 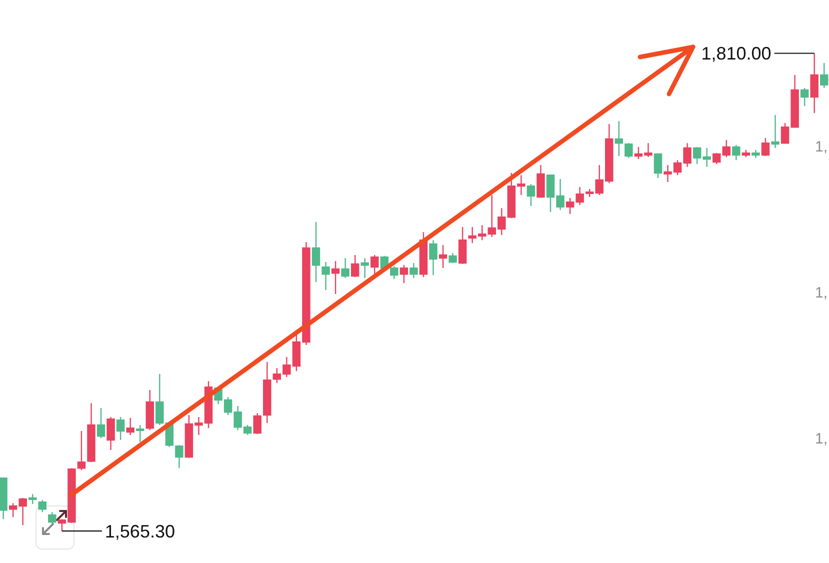 I want to click on annotation: 1,810.00, so click(x=736, y=54).